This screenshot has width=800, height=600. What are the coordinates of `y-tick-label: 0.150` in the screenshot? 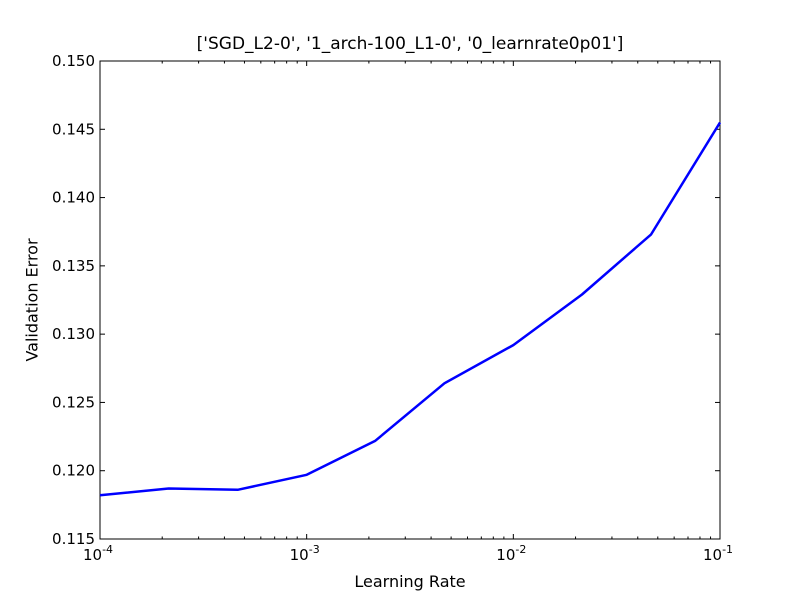 It's located at (73, 61).